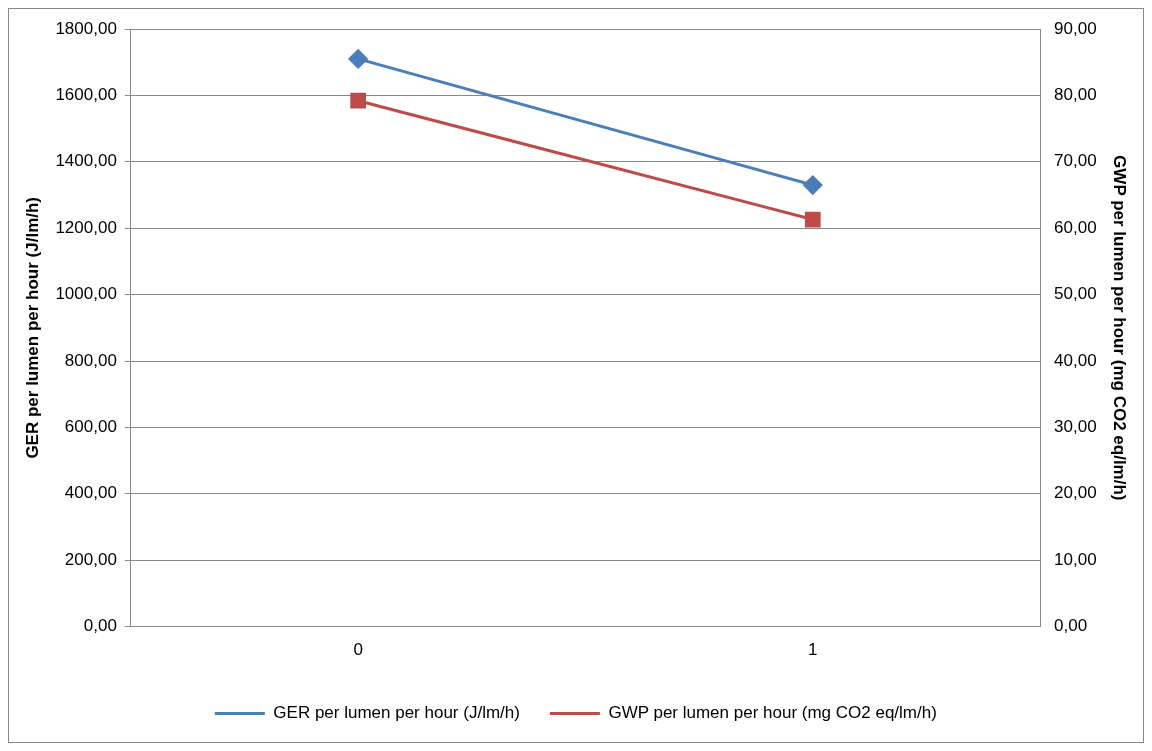 The image size is (1152, 751). I want to click on y2-tick-label: 20,00, so click(1075, 493).